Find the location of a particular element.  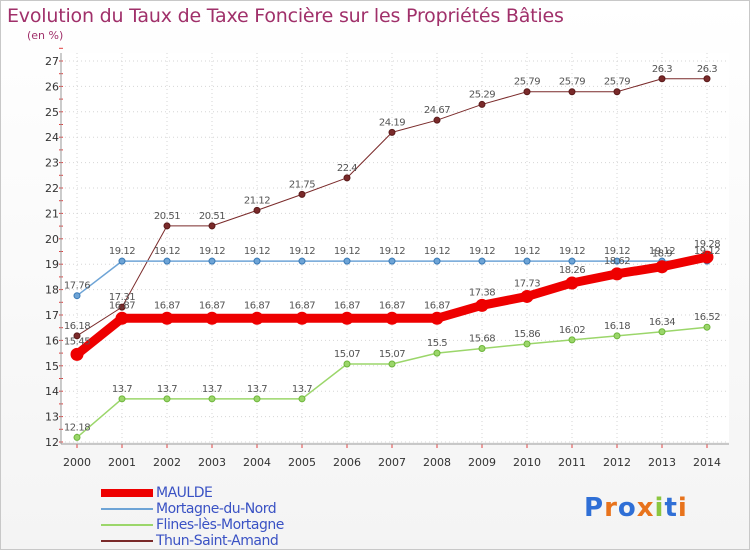

y-tick-label: 26 is located at coordinates (52, 86).